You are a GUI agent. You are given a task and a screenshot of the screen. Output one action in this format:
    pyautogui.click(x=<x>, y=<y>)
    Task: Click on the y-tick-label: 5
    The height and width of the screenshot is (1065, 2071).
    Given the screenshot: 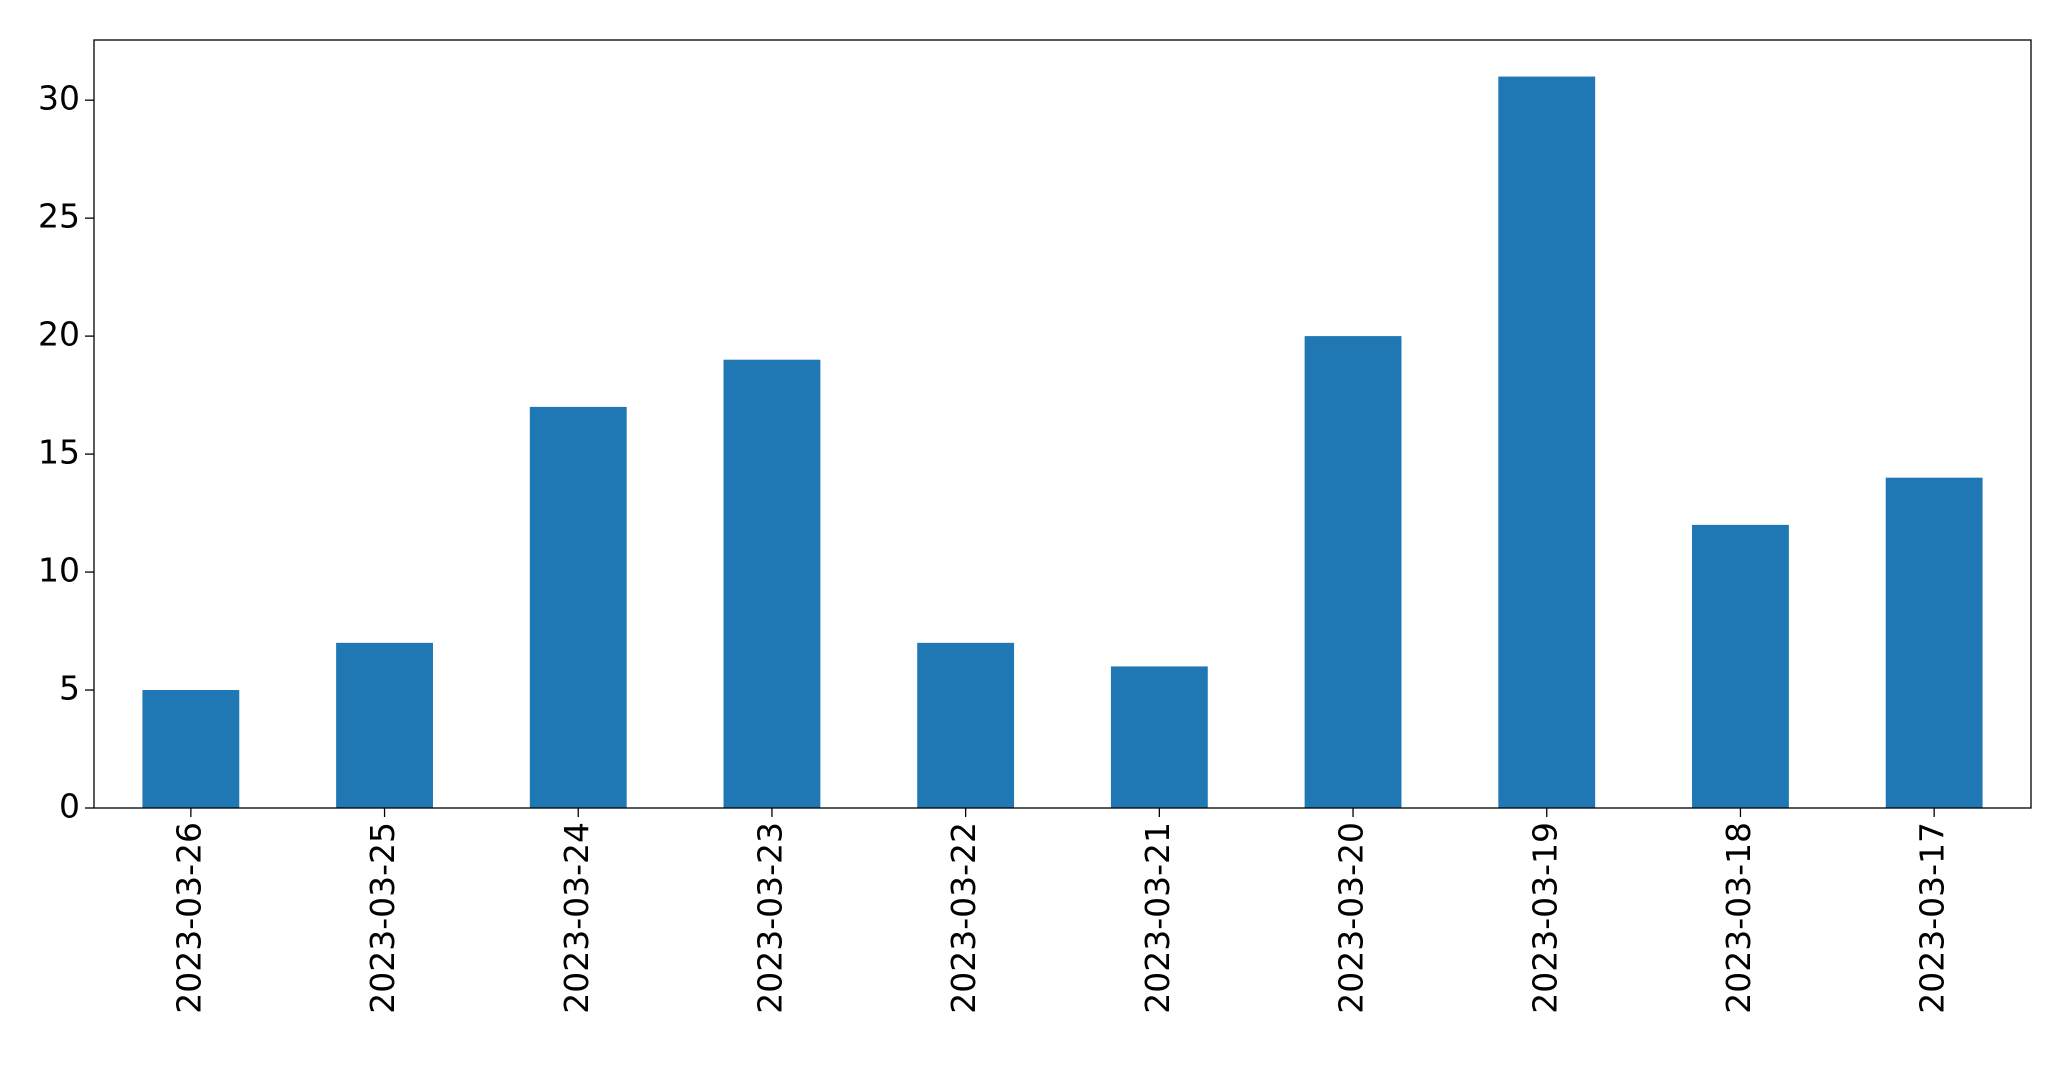 What is the action you would take?
    pyautogui.click(x=69, y=688)
    